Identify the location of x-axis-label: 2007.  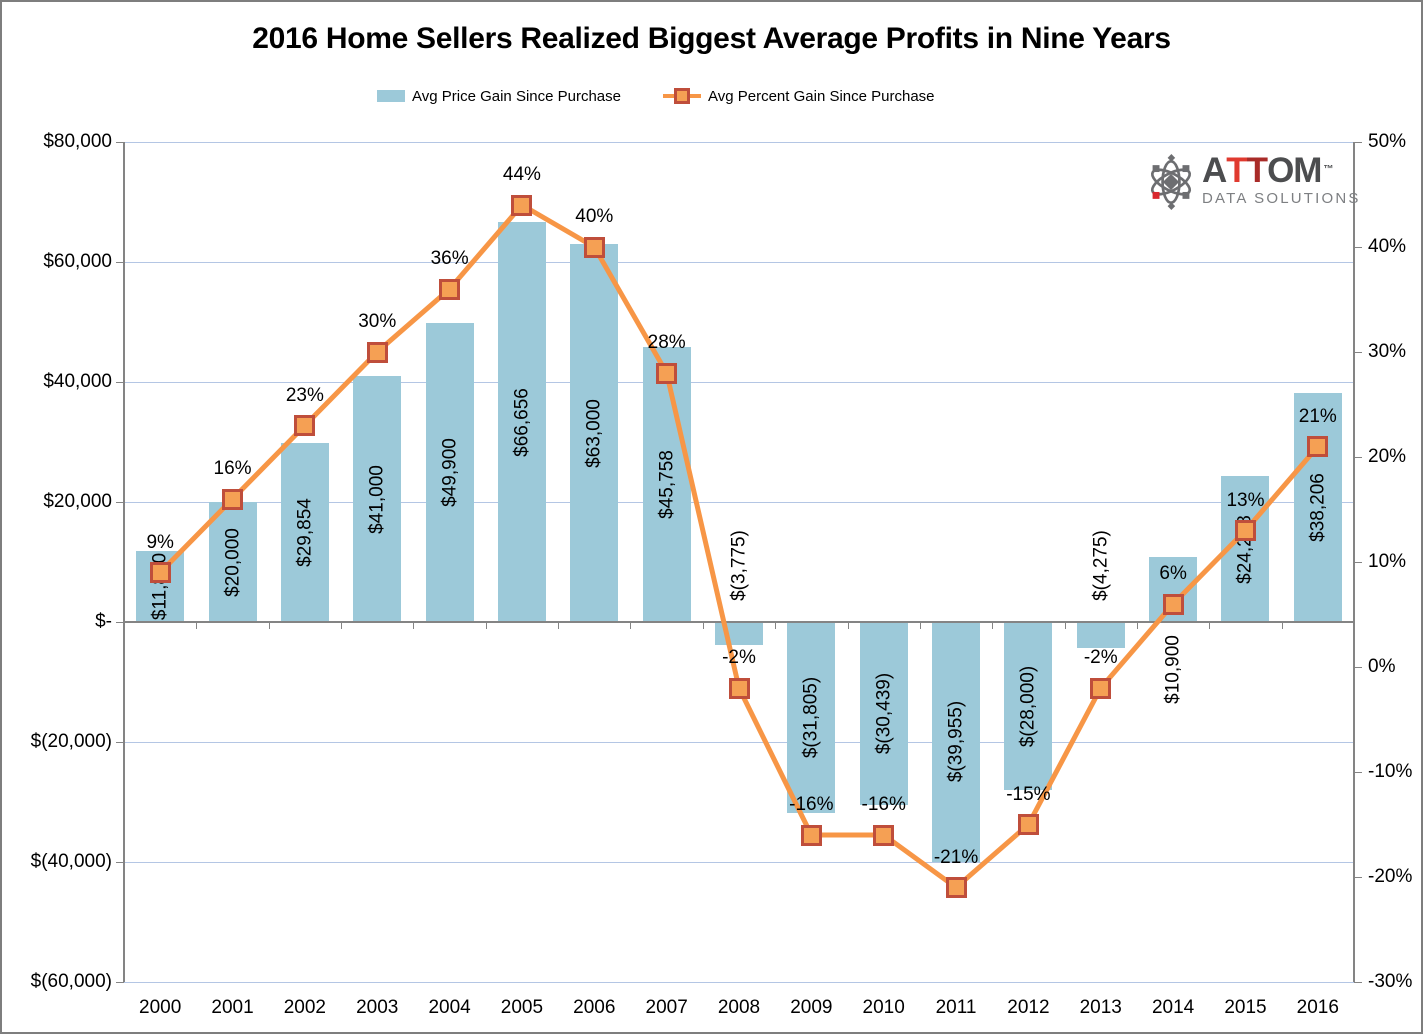
(666, 1007).